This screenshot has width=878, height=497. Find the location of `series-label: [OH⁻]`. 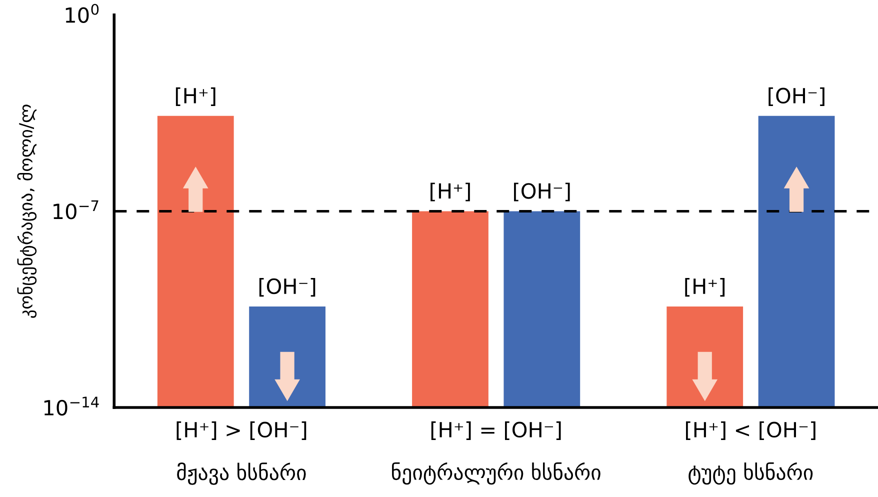

series-label: [OH⁻] is located at coordinates (287, 287).